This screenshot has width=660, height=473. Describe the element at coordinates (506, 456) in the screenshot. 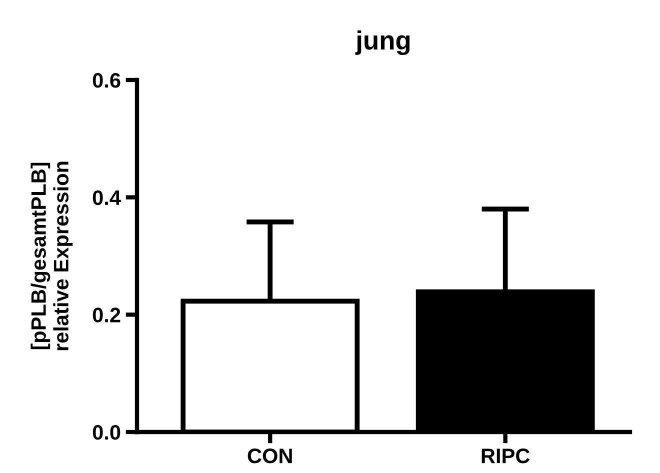

I see `x-tick-label: RIPC` at that location.